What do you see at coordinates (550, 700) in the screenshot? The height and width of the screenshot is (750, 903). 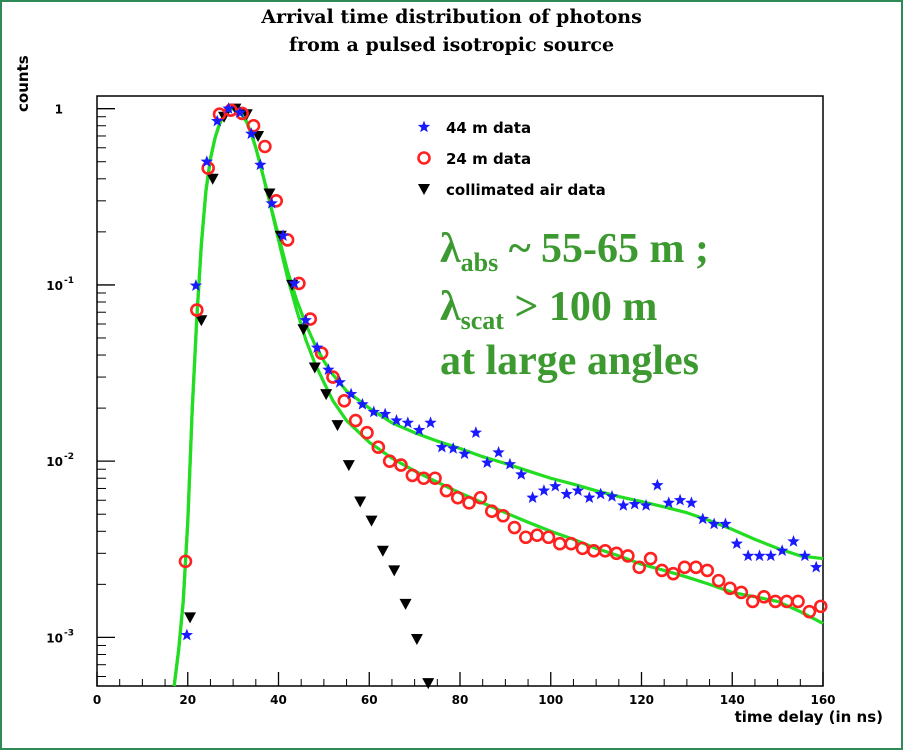 I see `x-tick-label: 100` at bounding box center [550, 700].